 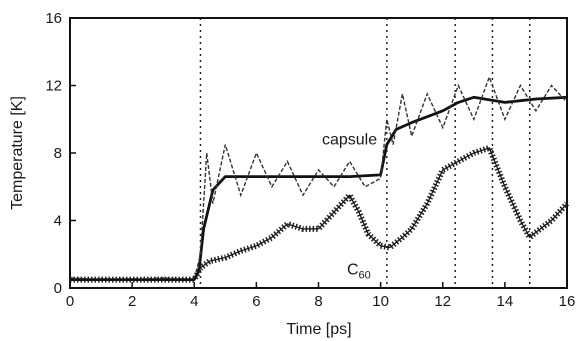 What do you see at coordinates (567, 301) in the screenshot?
I see `x-tick-label: 16` at bounding box center [567, 301].